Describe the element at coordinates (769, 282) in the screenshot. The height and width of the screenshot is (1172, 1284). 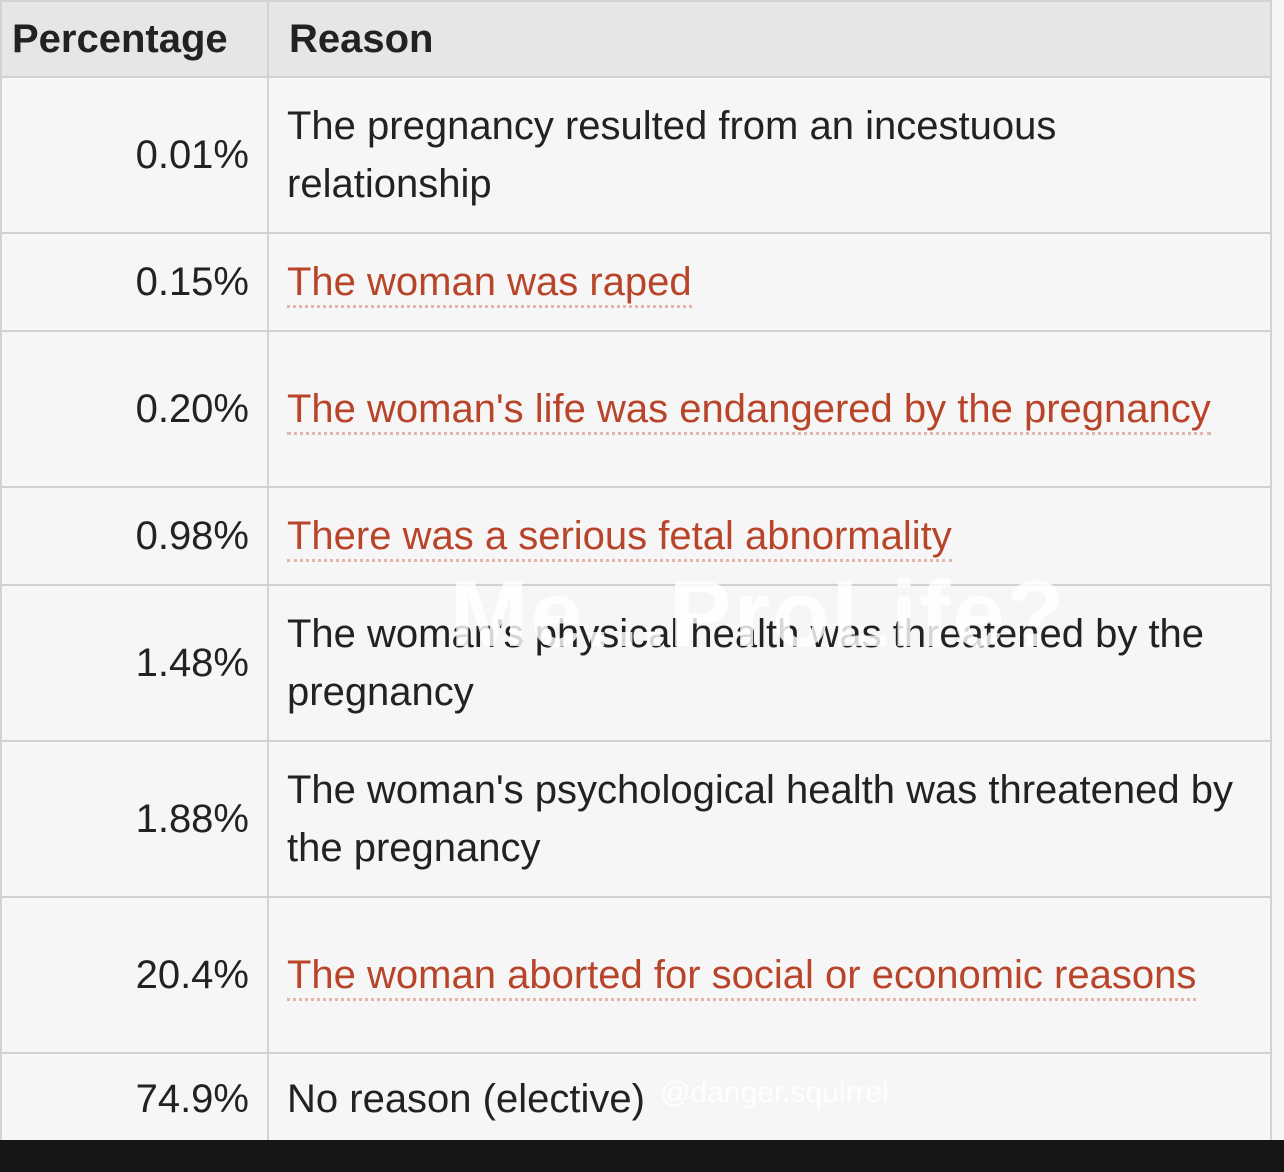
I see `reason-cell: The woman was raped` at that location.